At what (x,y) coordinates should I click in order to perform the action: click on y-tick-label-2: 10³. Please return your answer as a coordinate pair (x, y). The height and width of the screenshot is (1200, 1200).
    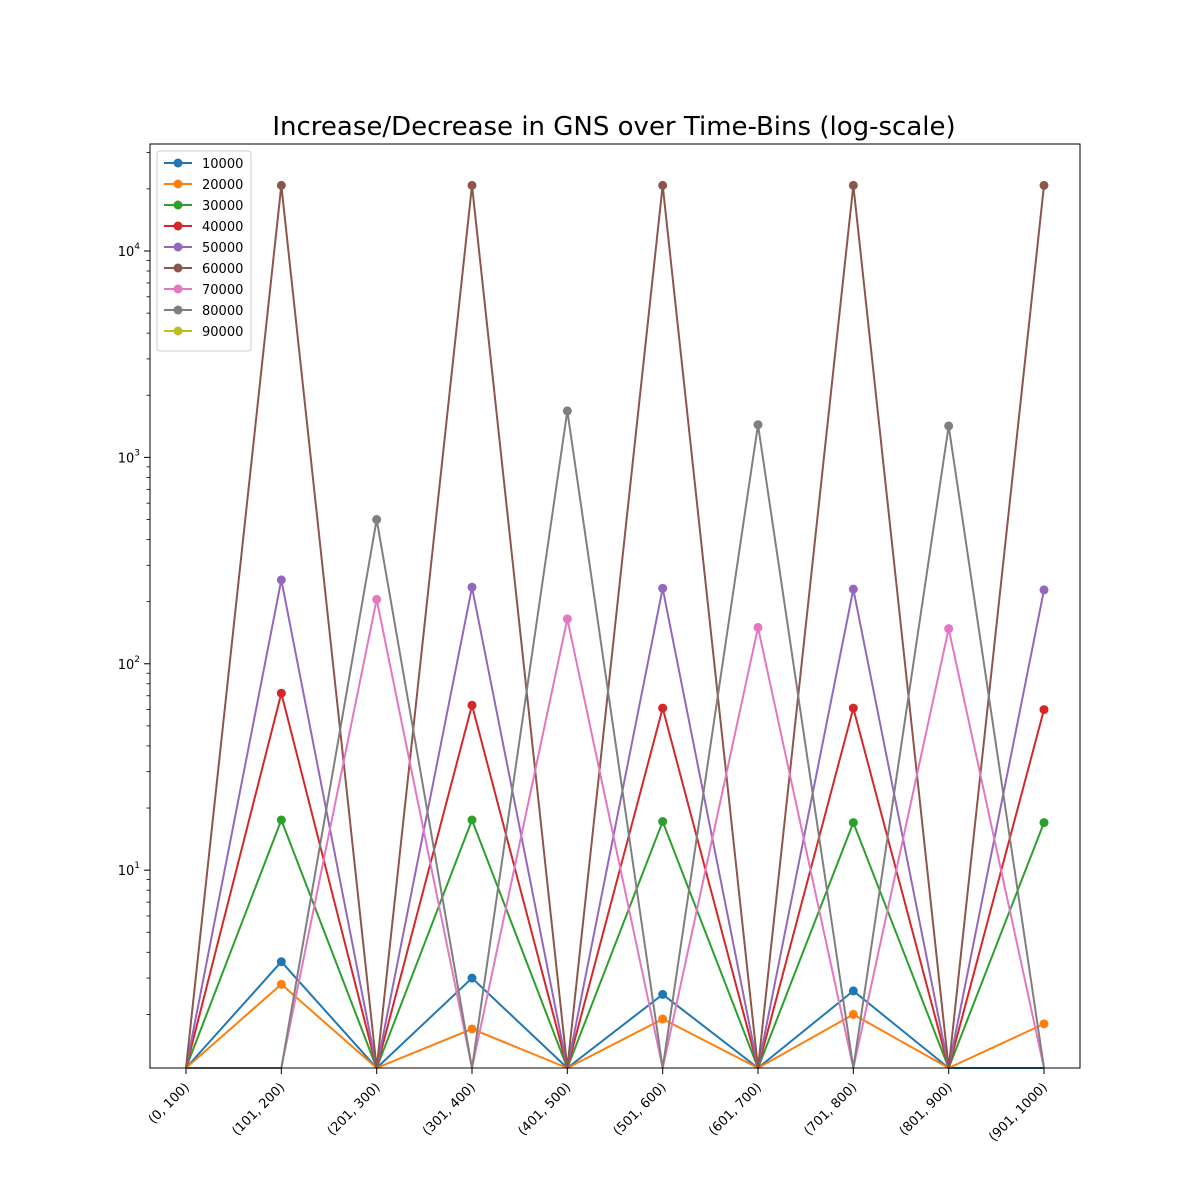
    Looking at the image, I should click on (129, 457).